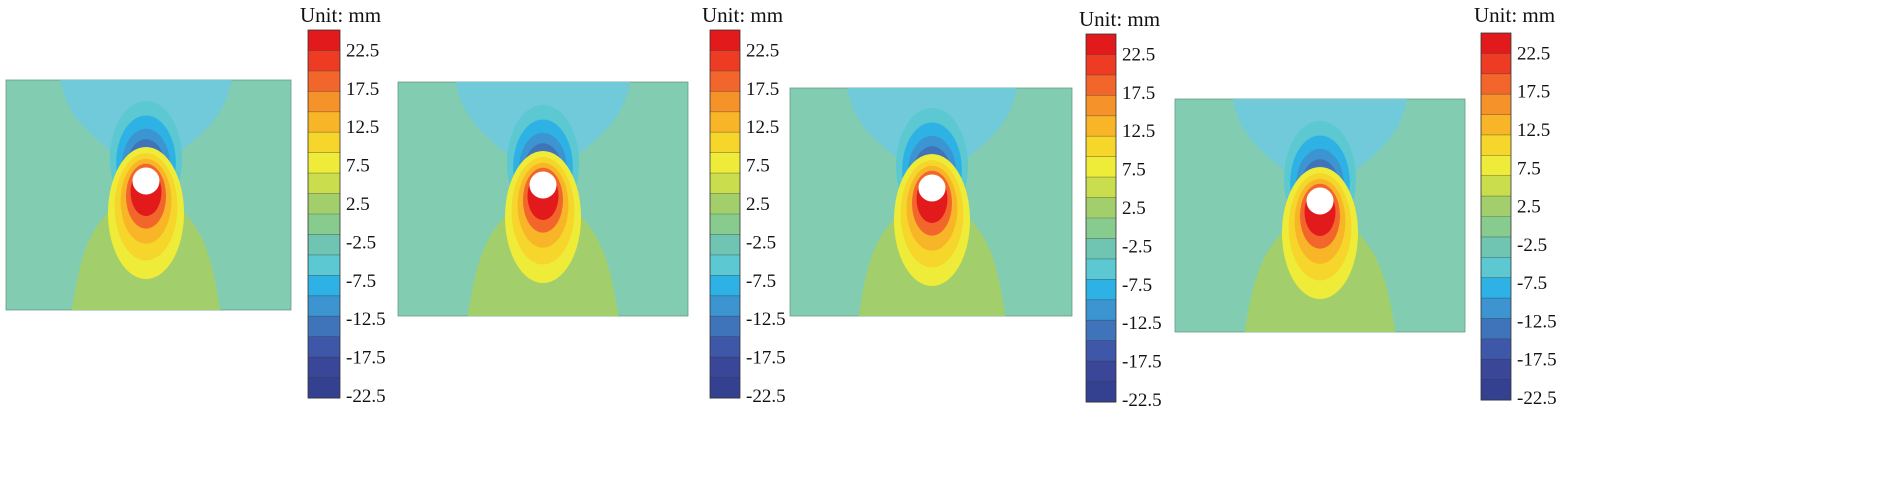 Image resolution: width=1900 pixels, height=491 pixels. What do you see at coordinates (742, 15) in the screenshot?
I see `unit-label: Unit: mm` at bounding box center [742, 15].